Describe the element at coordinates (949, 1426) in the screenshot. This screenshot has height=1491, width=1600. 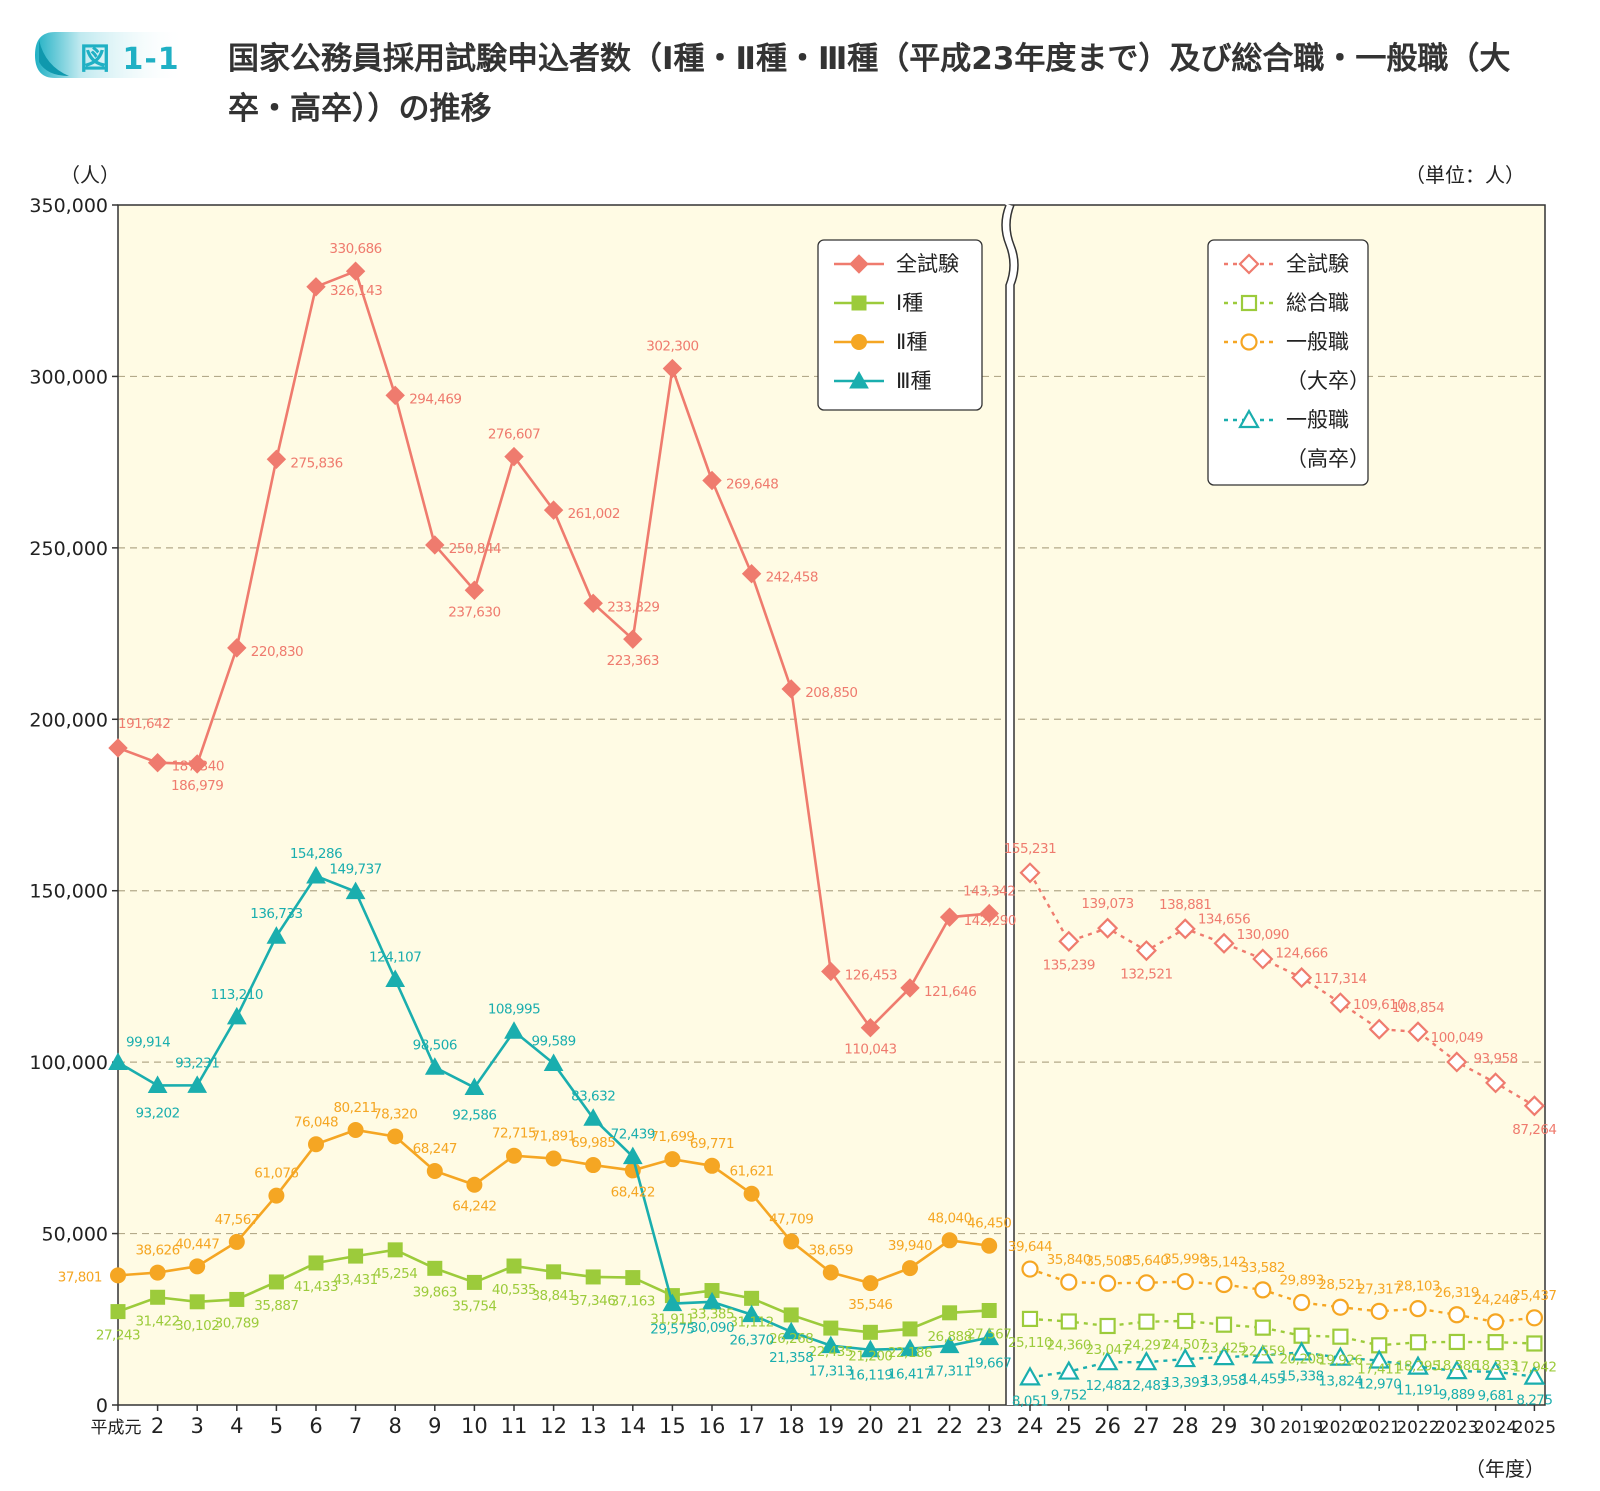
I see `x-tick-label: 22` at that location.